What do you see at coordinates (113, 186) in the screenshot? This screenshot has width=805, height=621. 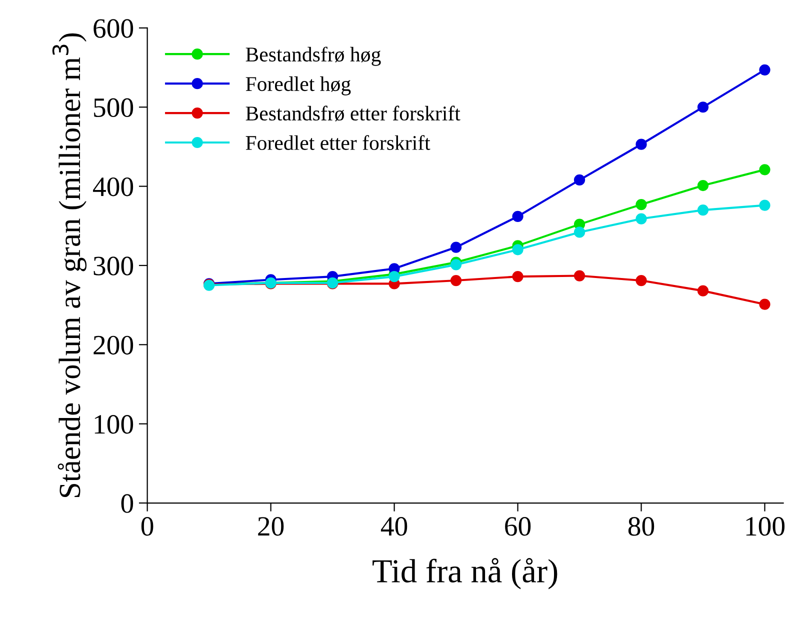 I see `y-tick-label: 400` at bounding box center [113, 186].